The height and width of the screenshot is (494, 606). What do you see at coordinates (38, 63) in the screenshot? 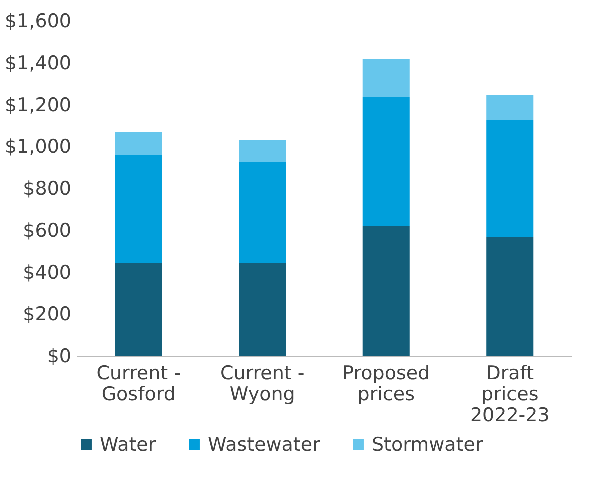
I see `y-tick-label: $1,400` at bounding box center [38, 63].